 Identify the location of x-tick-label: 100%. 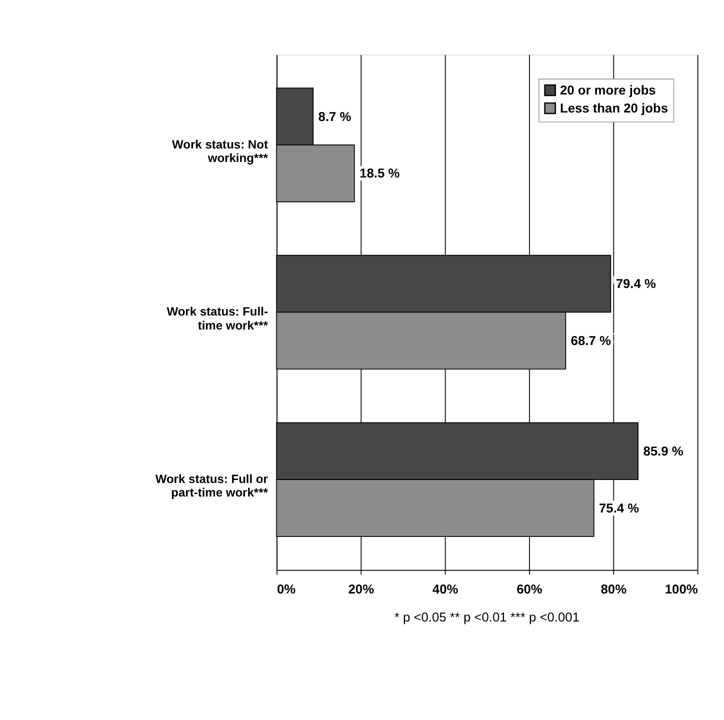
(681, 589).